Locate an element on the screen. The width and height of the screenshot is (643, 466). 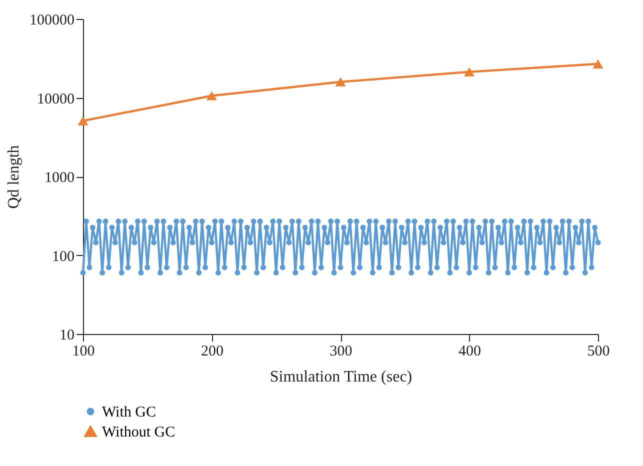
x-tick-label: 400 is located at coordinates (469, 352).